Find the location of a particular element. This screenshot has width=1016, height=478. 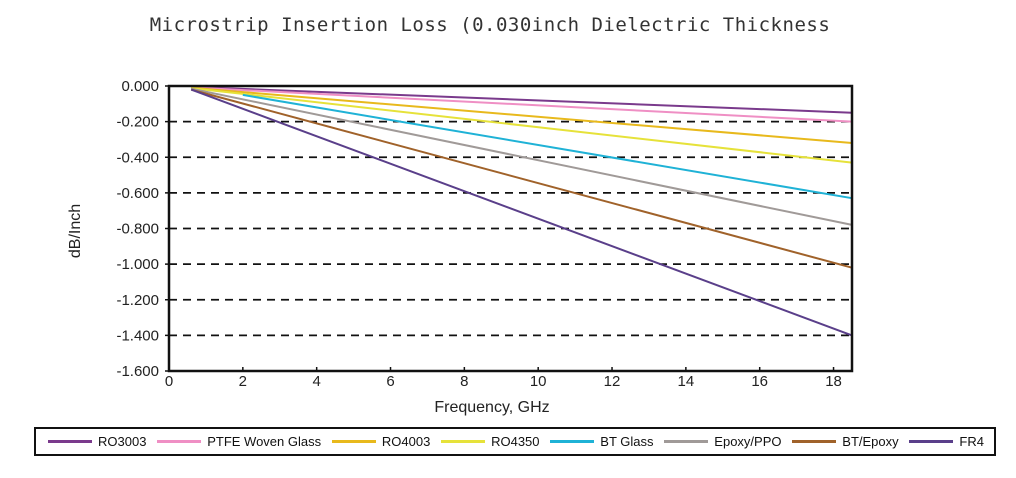

series-line-ro3003 is located at coordinates (522, 99).